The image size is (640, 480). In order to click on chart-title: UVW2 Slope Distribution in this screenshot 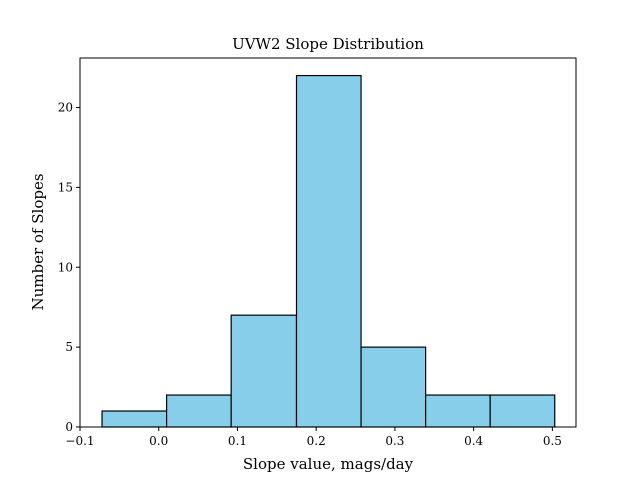, I will do `click(328, 44)`.